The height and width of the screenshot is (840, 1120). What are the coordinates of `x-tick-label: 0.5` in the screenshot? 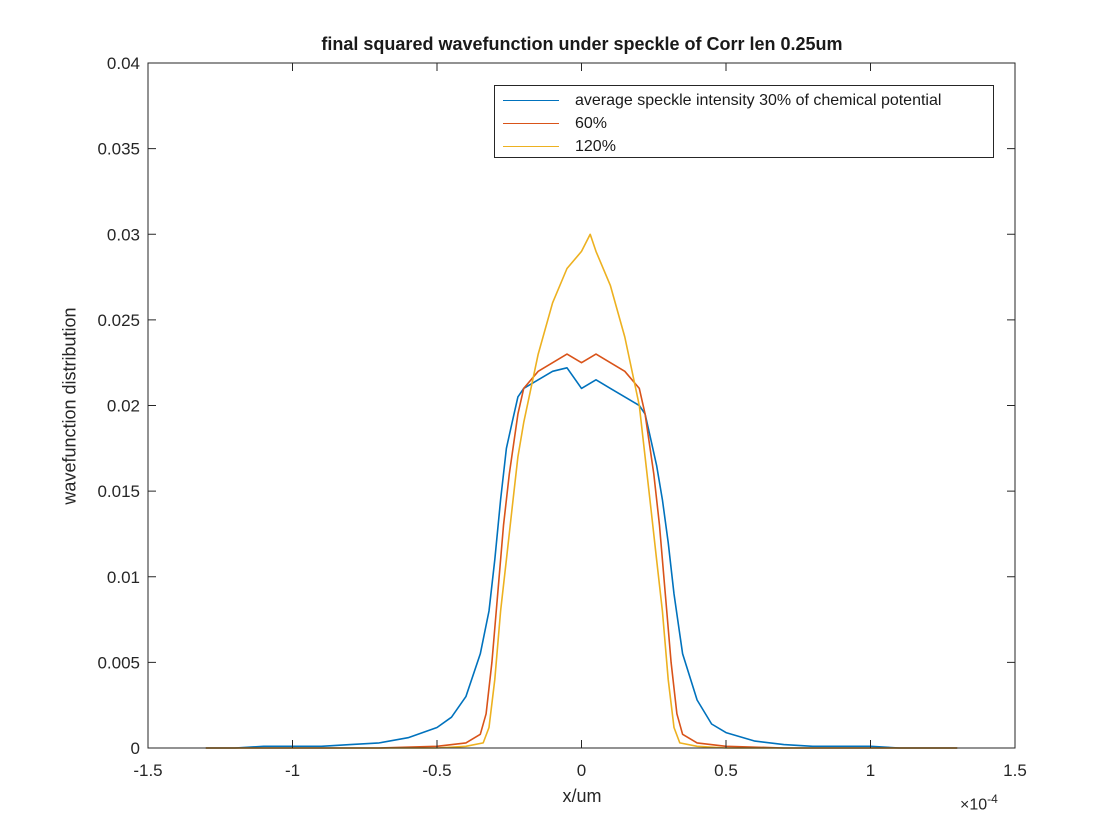 It's located at (726, 770).